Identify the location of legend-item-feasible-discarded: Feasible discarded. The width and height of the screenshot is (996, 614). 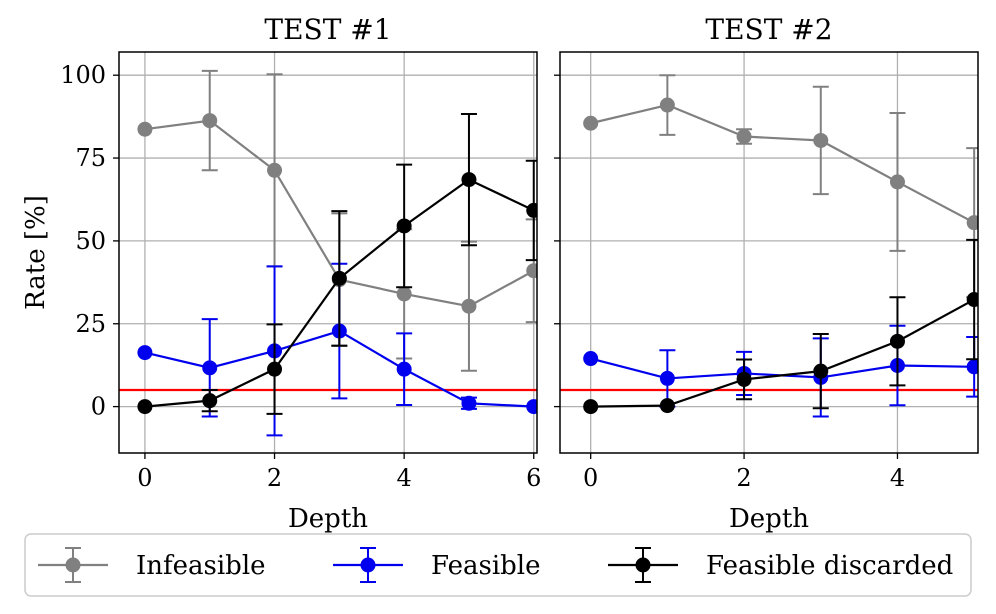
(780, 565).